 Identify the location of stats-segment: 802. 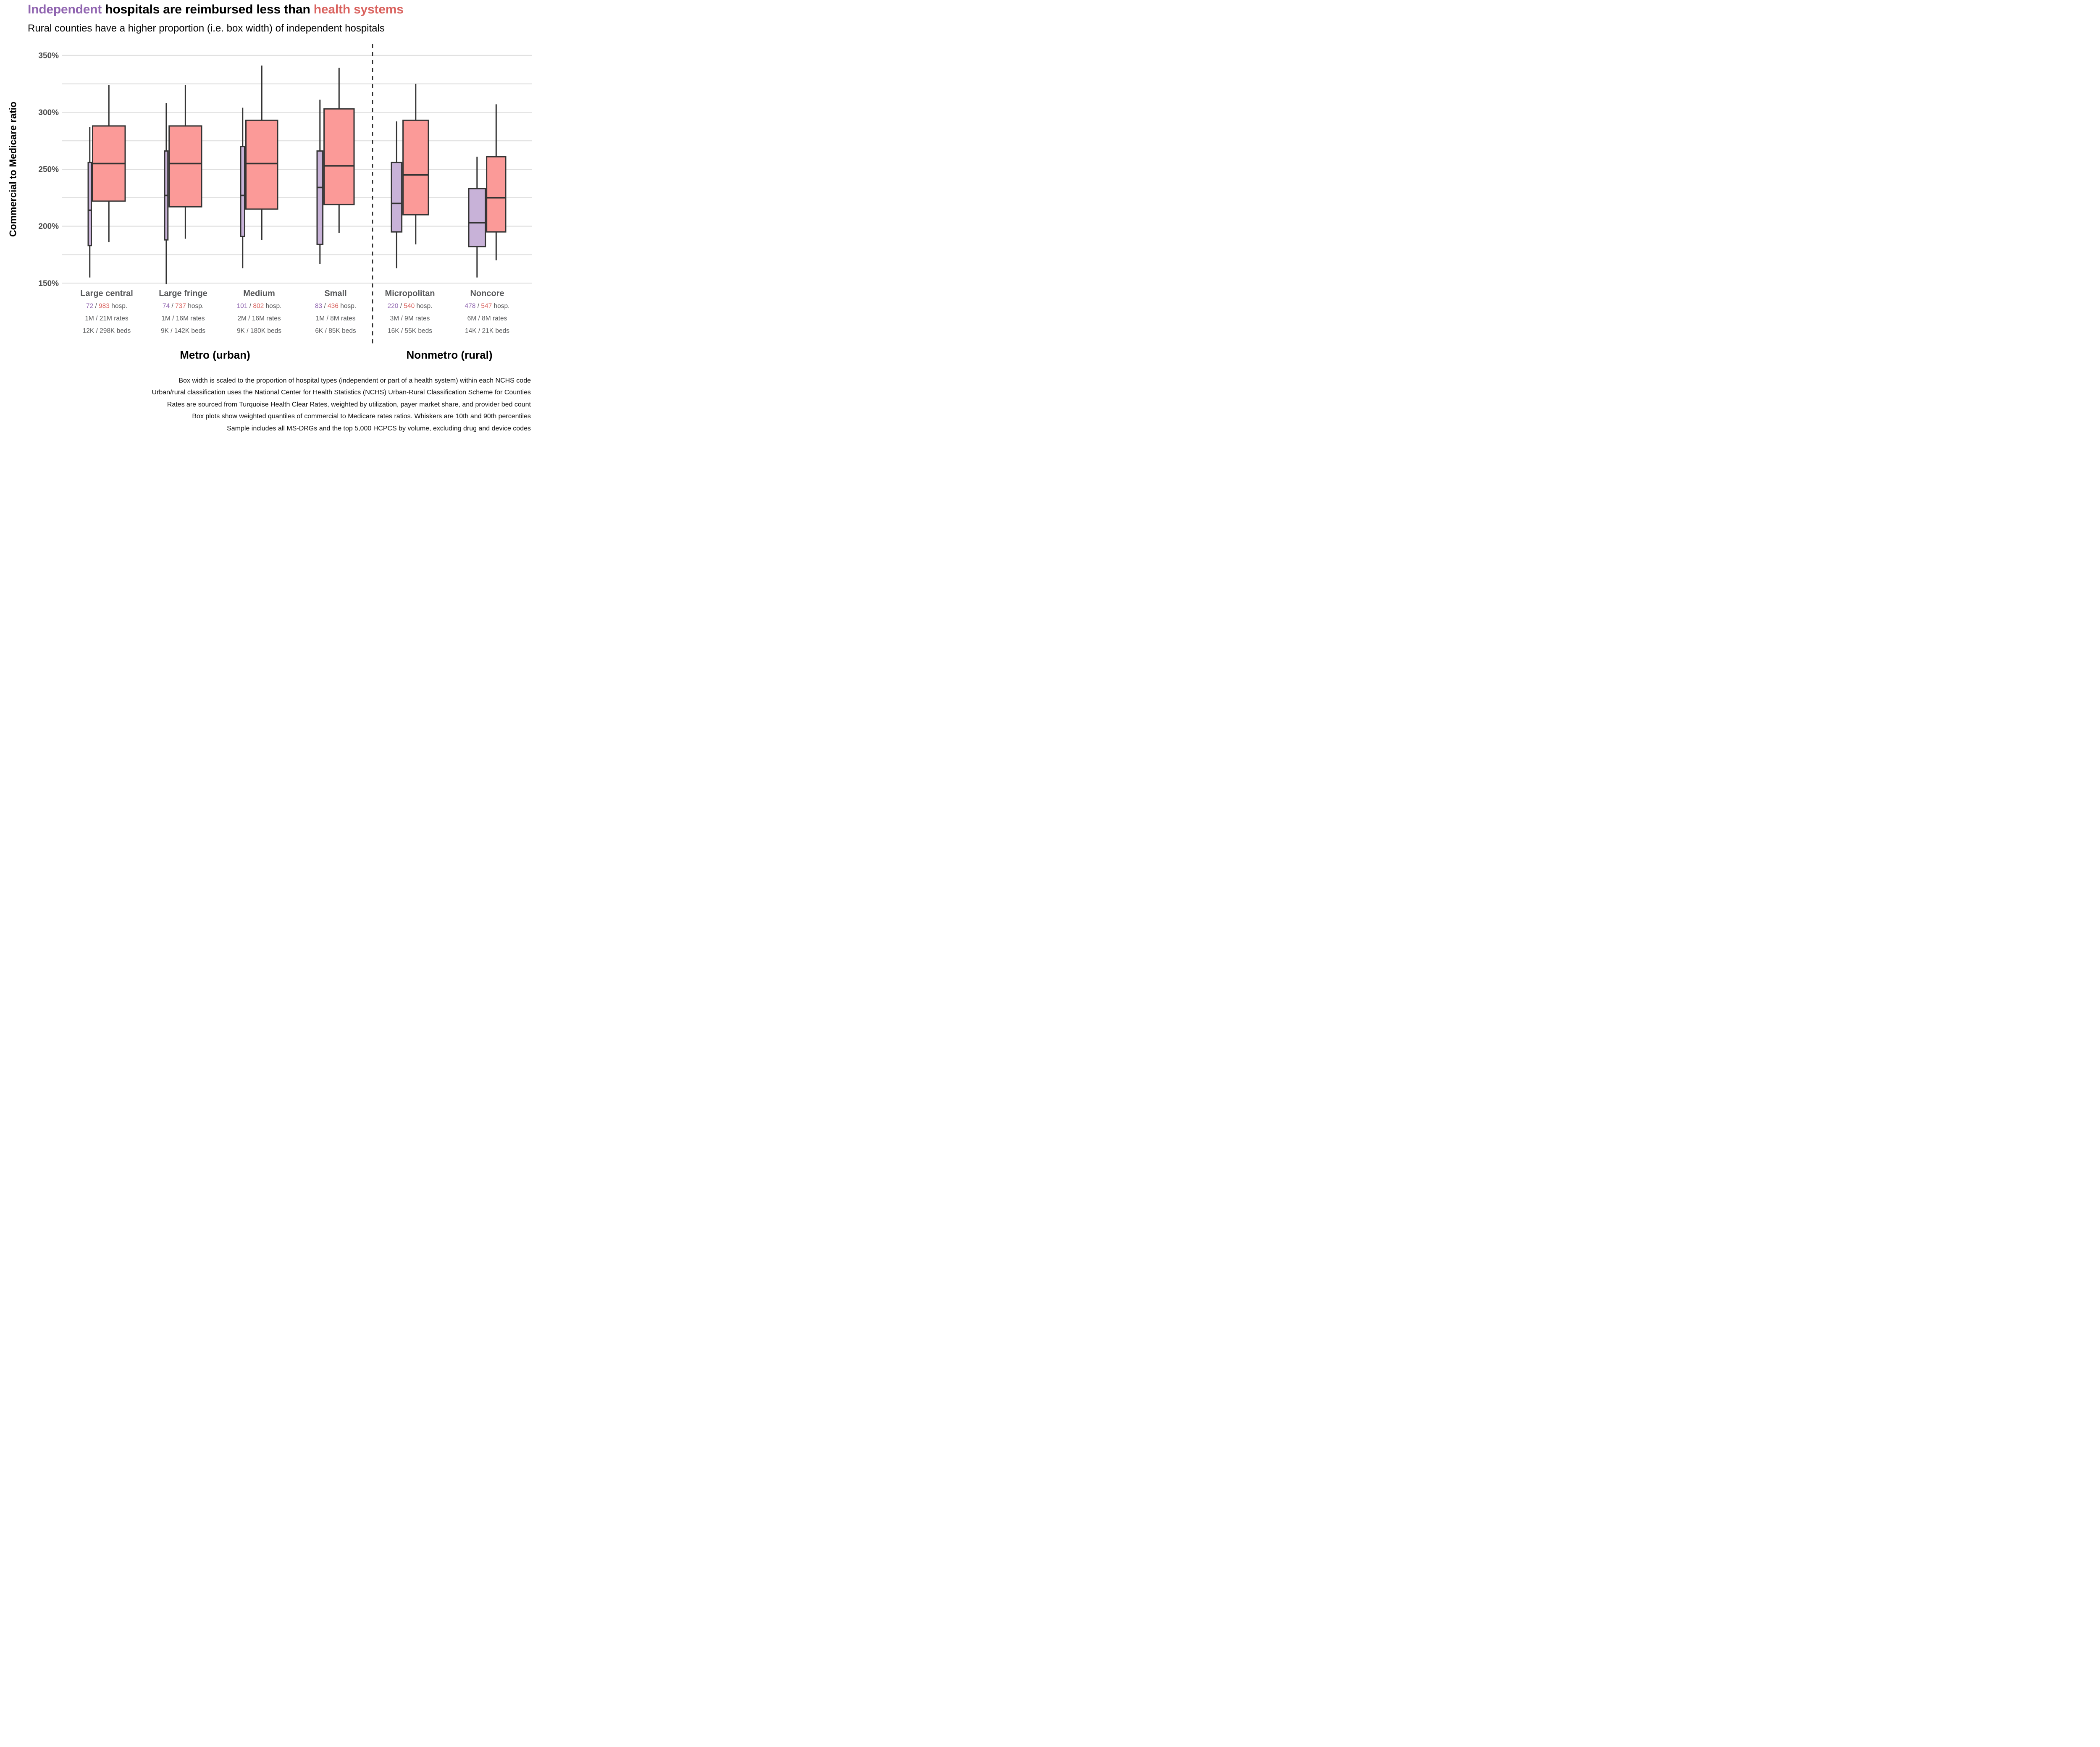
(258, 306).